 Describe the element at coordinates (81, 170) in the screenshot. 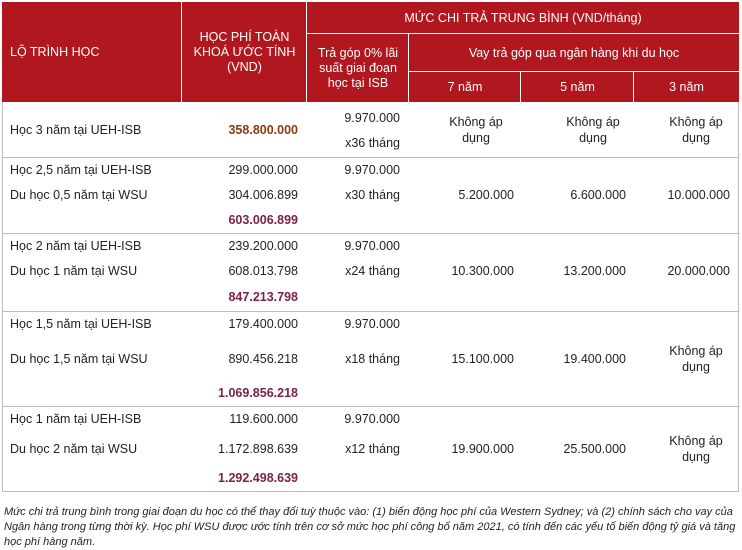

I see `route-name: Học 2,5 năm tại UEH-ISB` at that location.